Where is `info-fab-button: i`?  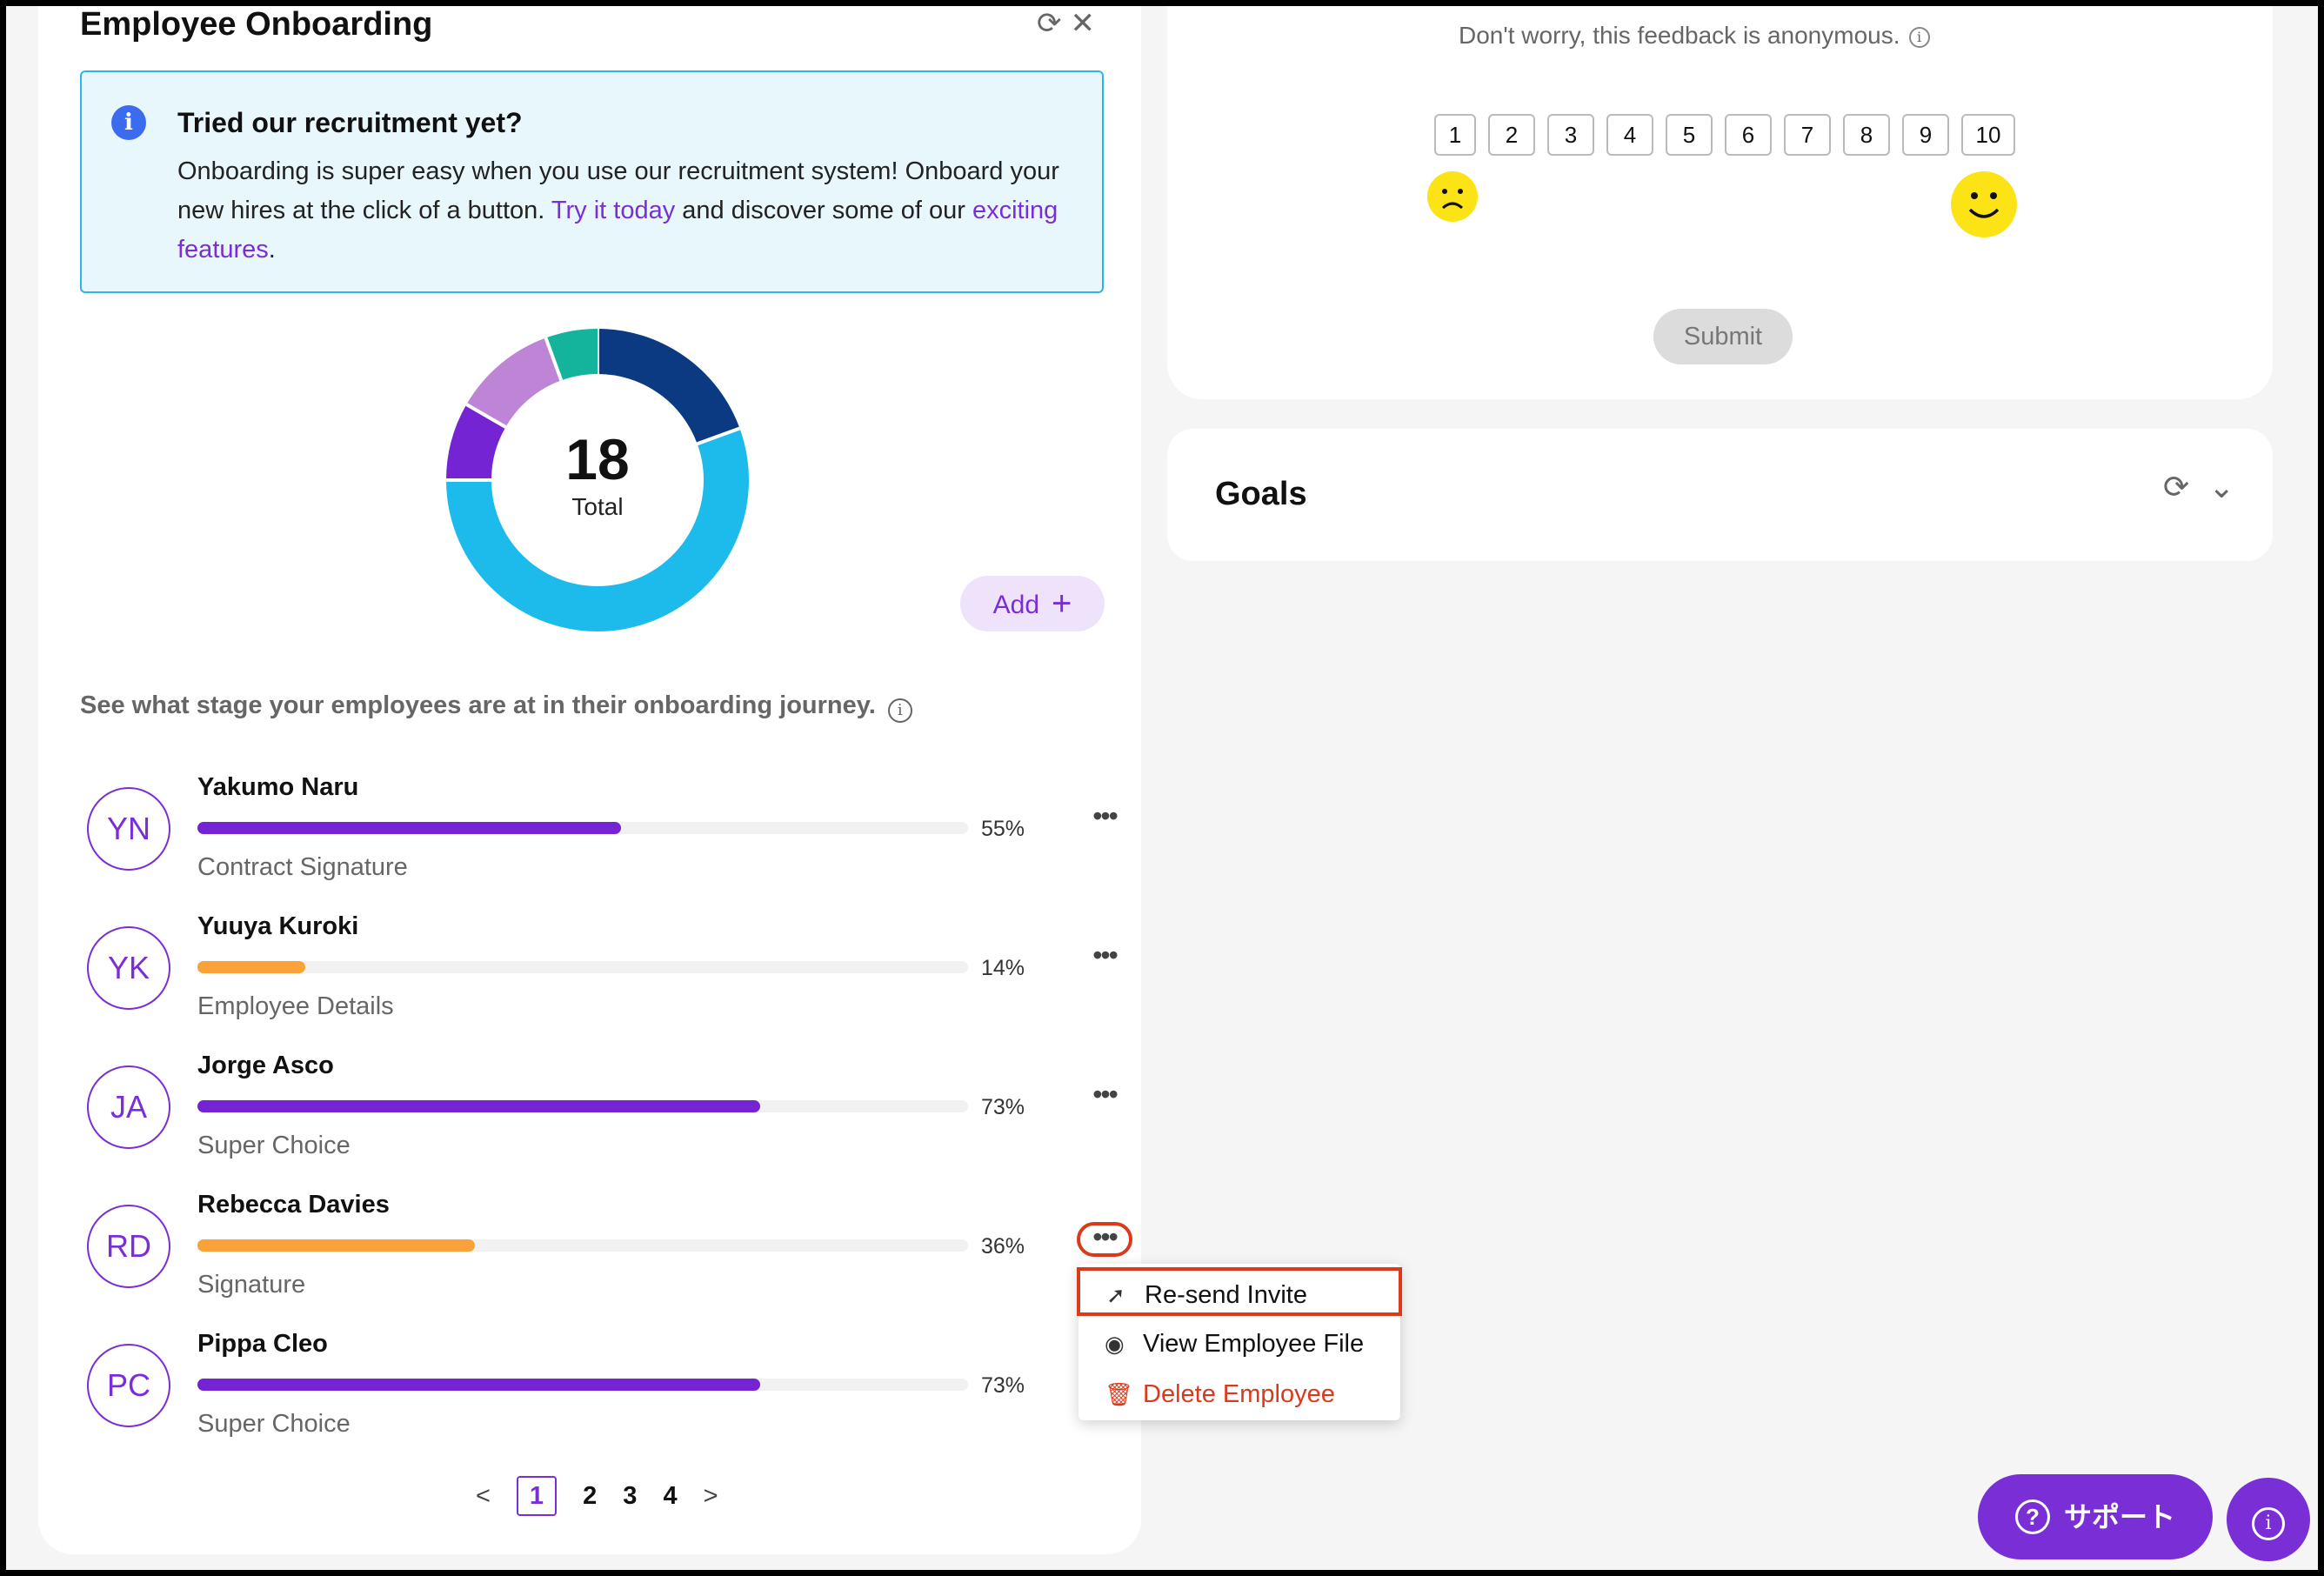 info-fab-button: i is located at coordinates (2268, 1519).